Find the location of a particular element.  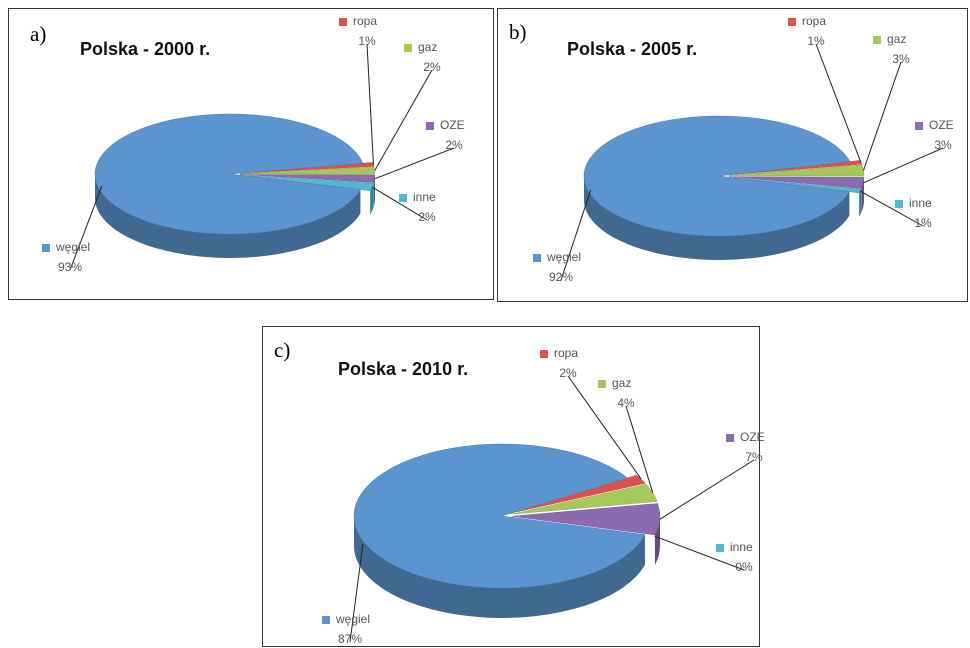

value-label: 0% is located at coordinates (744, 567).